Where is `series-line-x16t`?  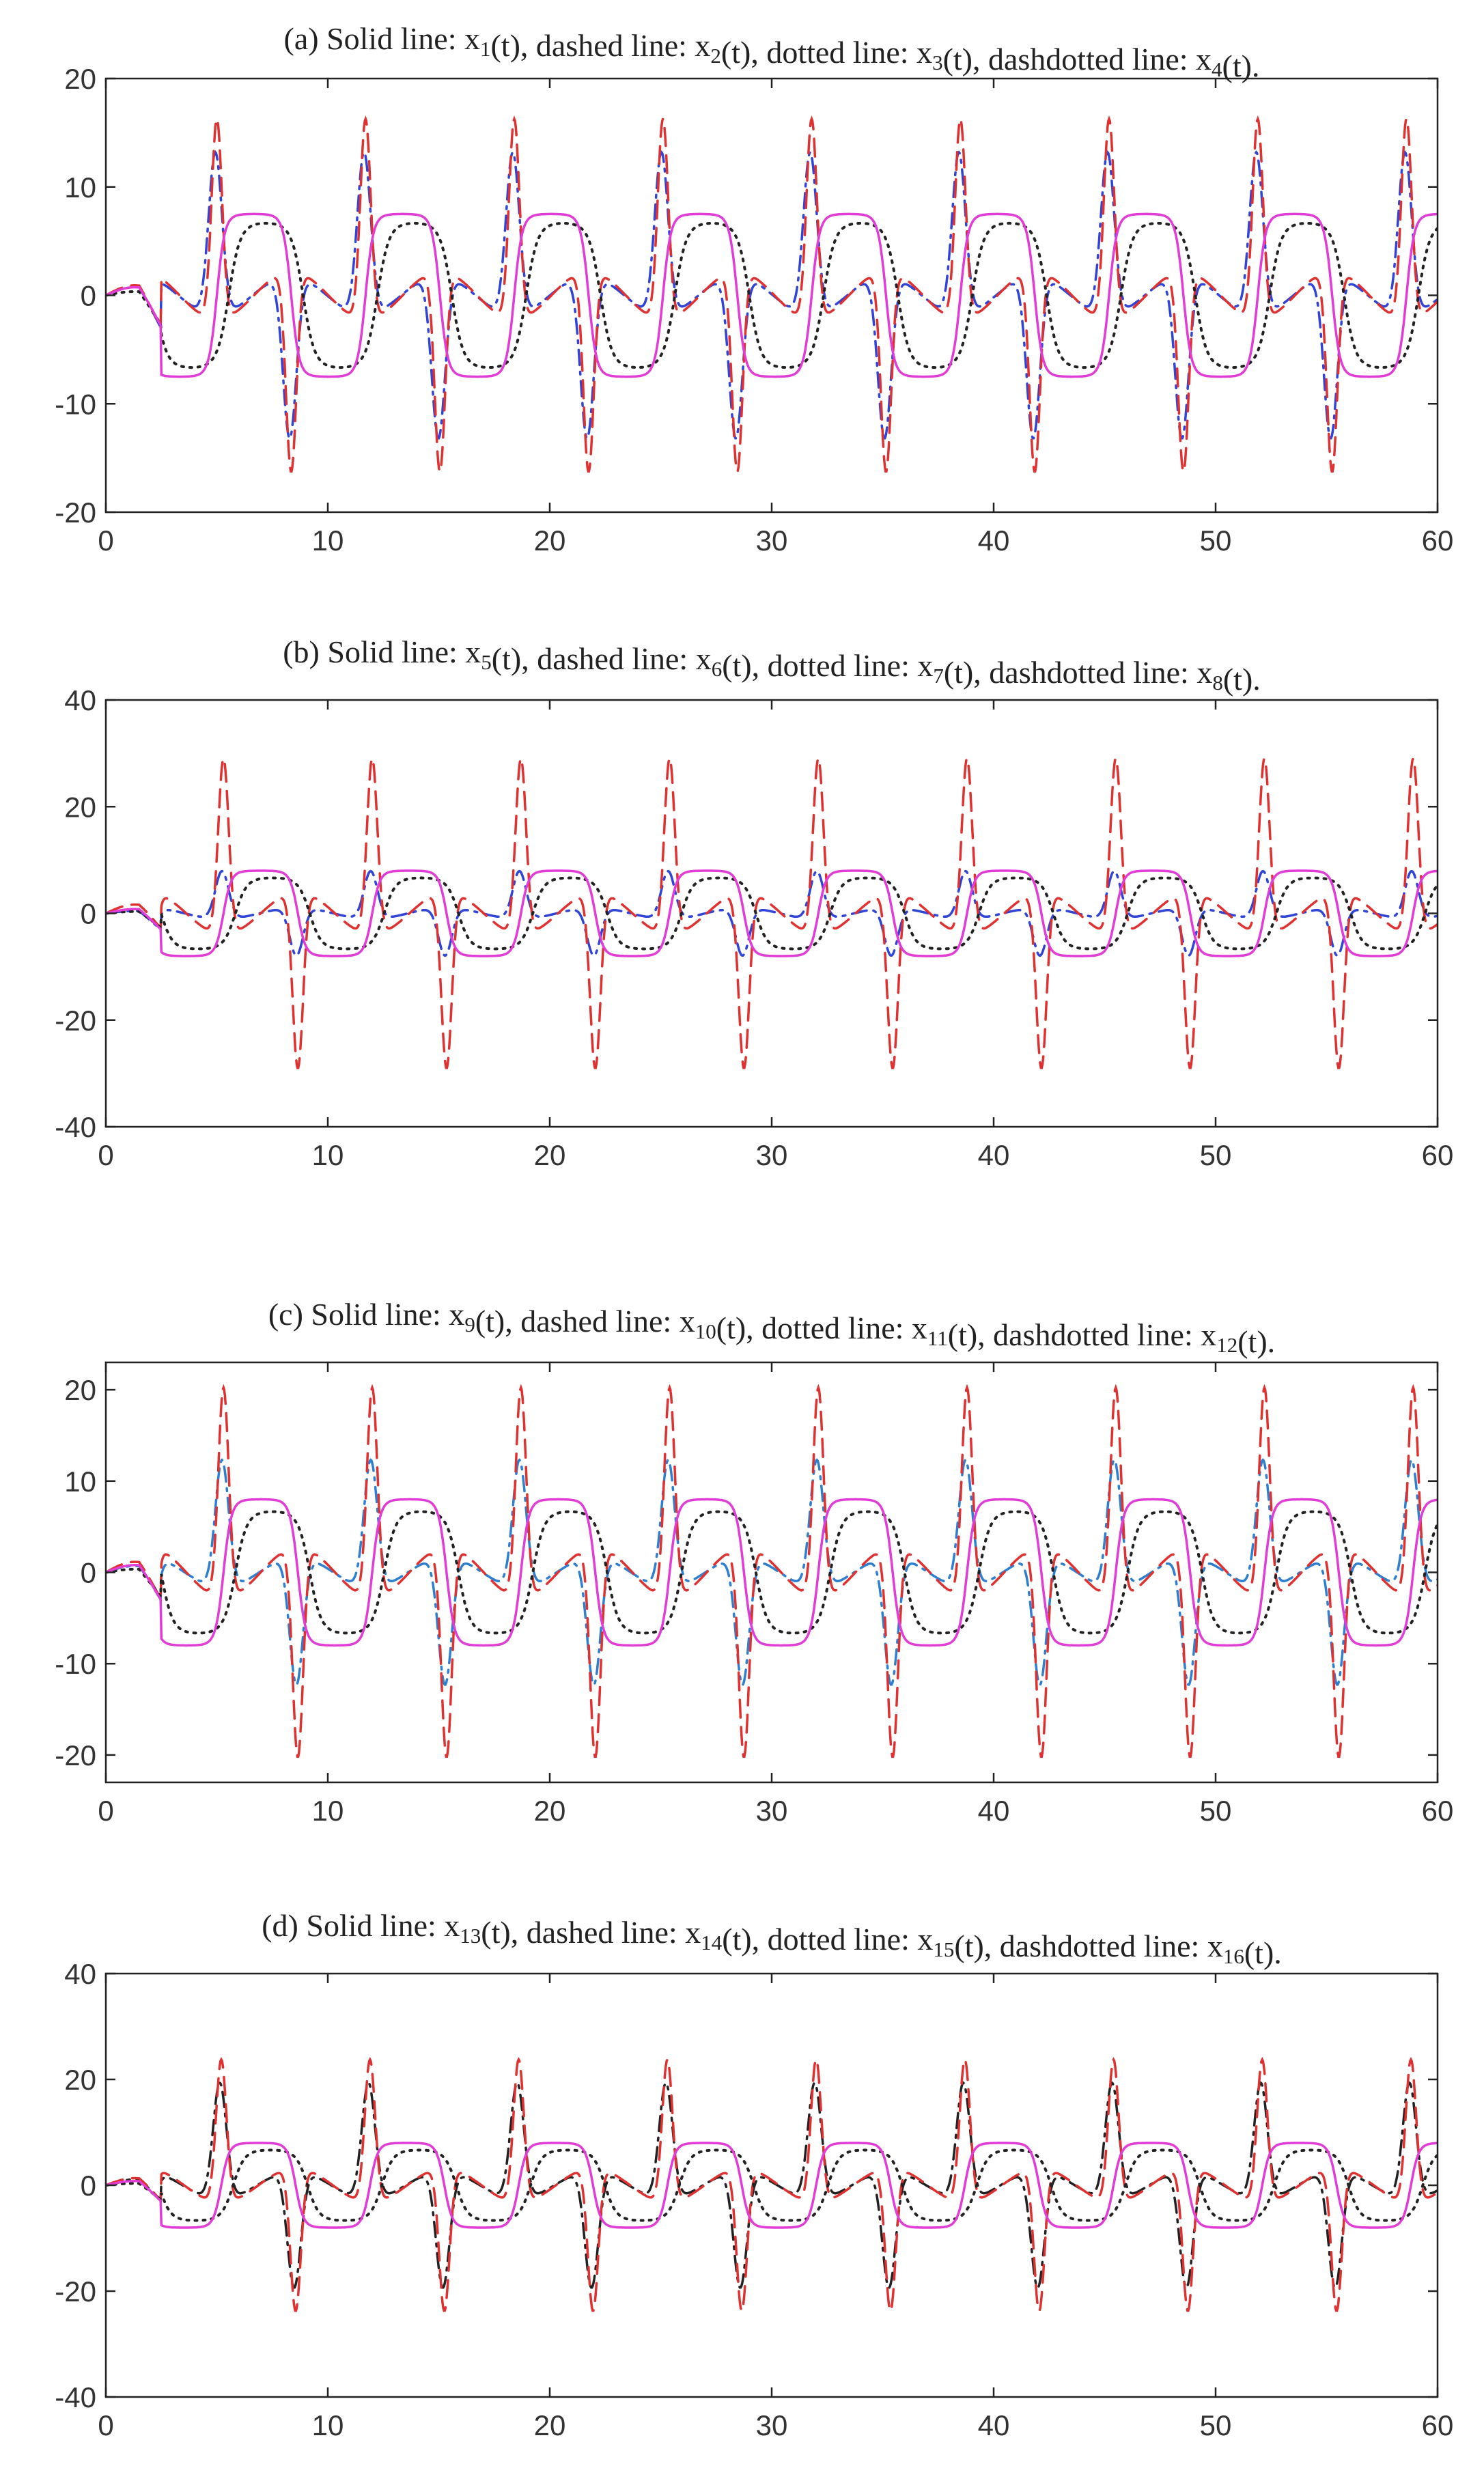 series-line-x16t is located at coordinates (772, 2185).